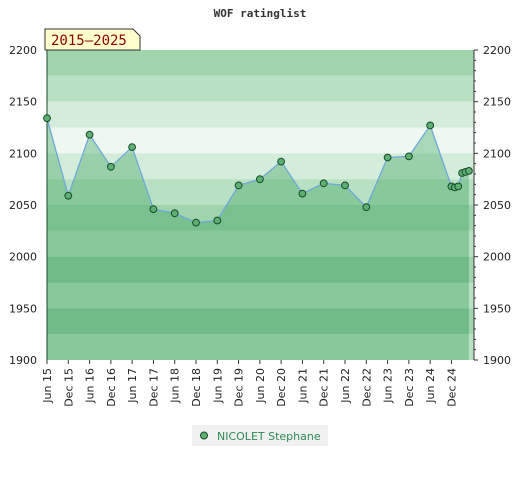 The width and height of the screenshot is (520, 480). What do you see at coordinates (23, 308) in the screenshot?
I see `y-tick-label-left: 1950` at bounding box center [23, 308].